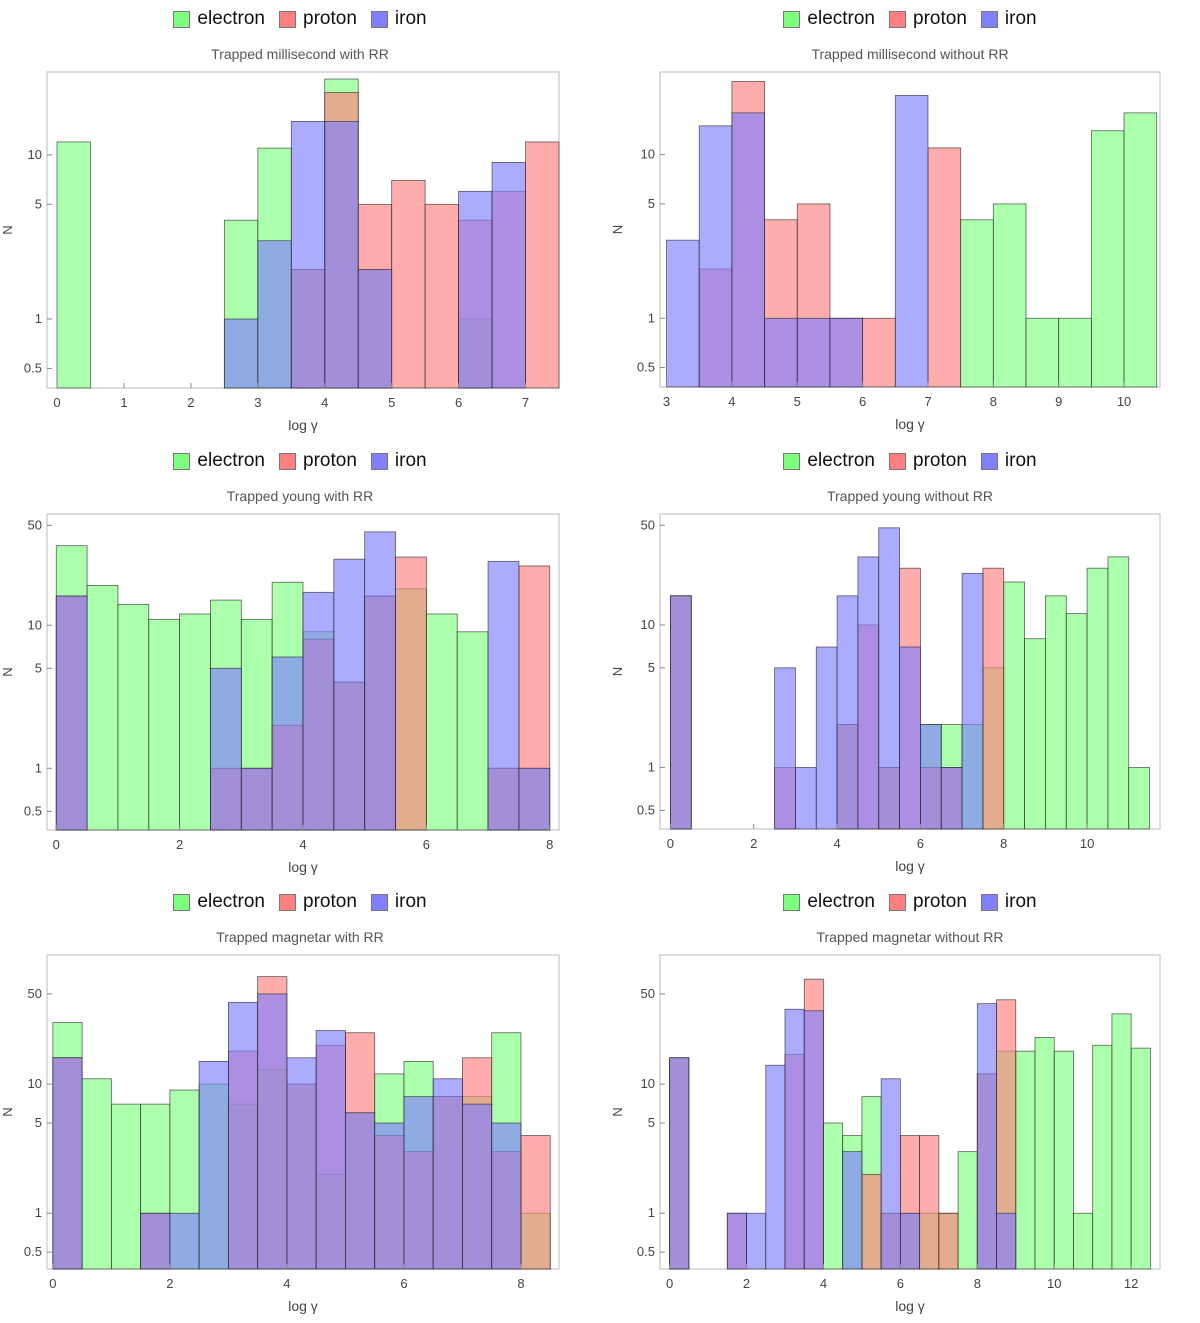 This screenshot has width=1200, height=1323. I want to click on y-axis-label: N, so click(617, 671).